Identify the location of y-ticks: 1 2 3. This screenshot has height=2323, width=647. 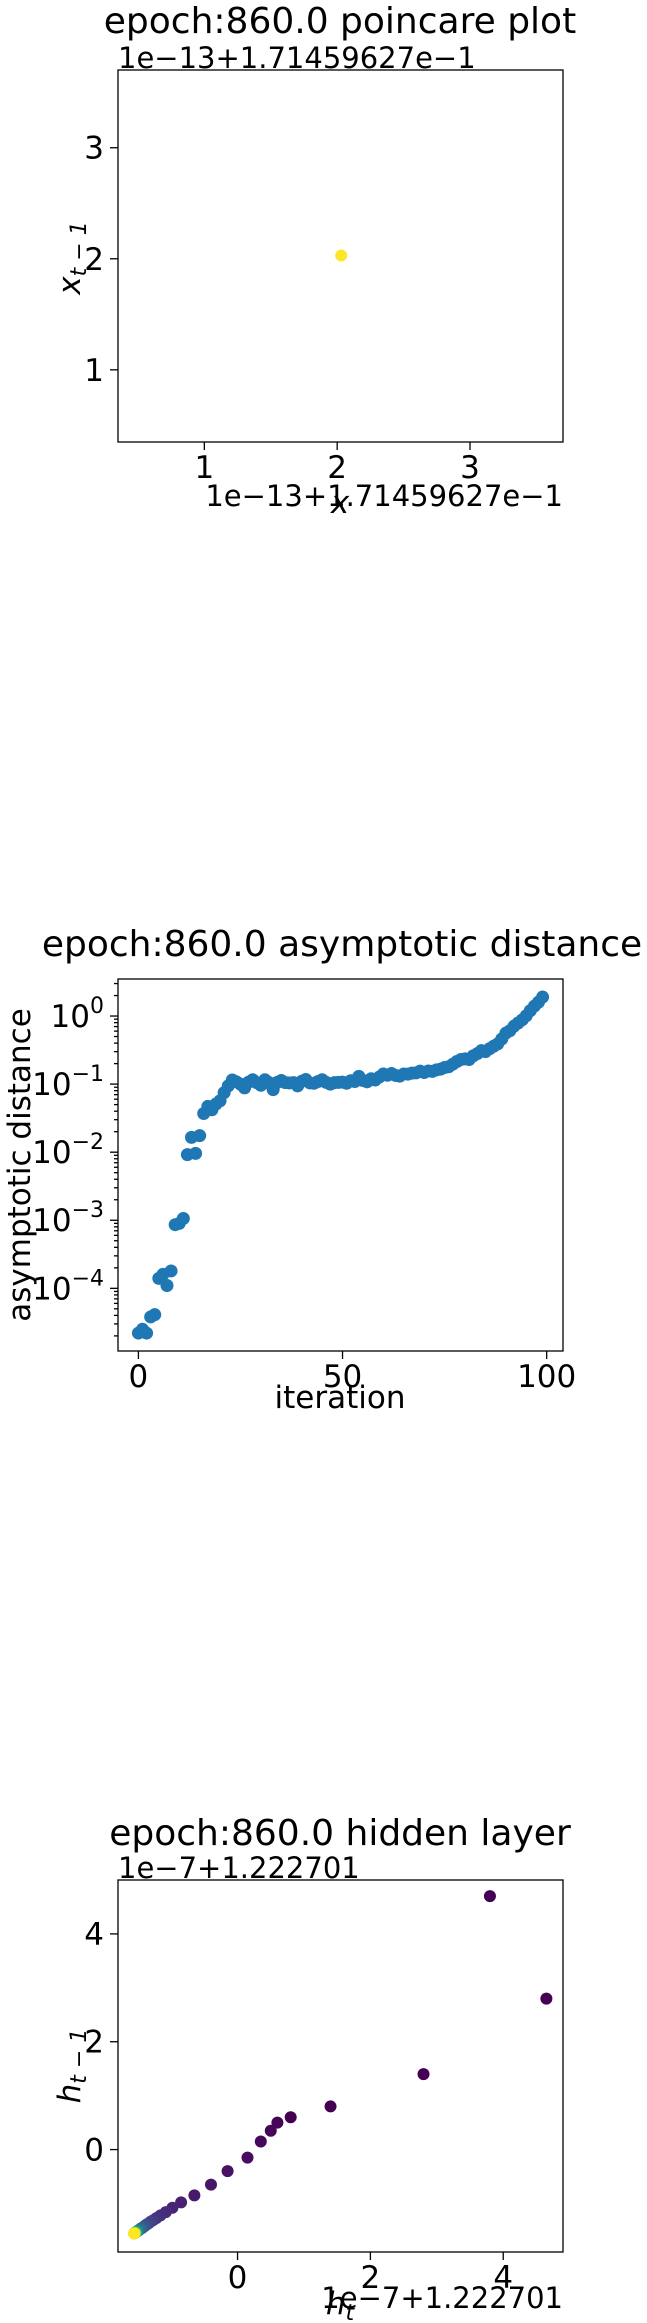
(101, 260).